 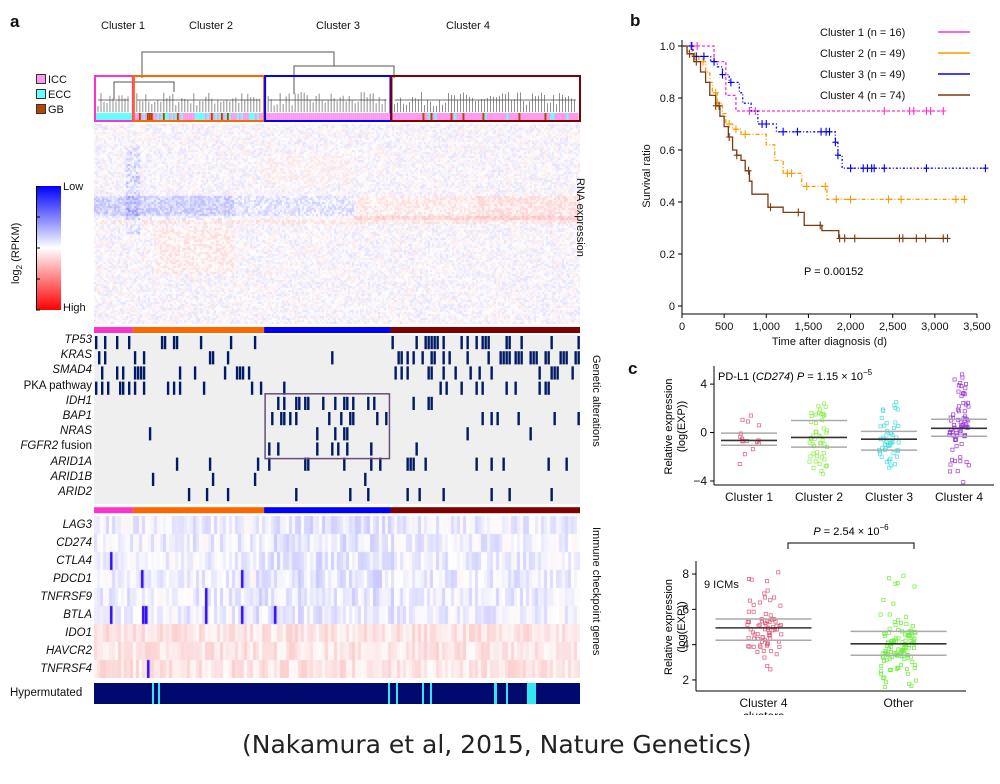 I want to click on y-axis-label: Survival ratio, so click(x=647, y=176).